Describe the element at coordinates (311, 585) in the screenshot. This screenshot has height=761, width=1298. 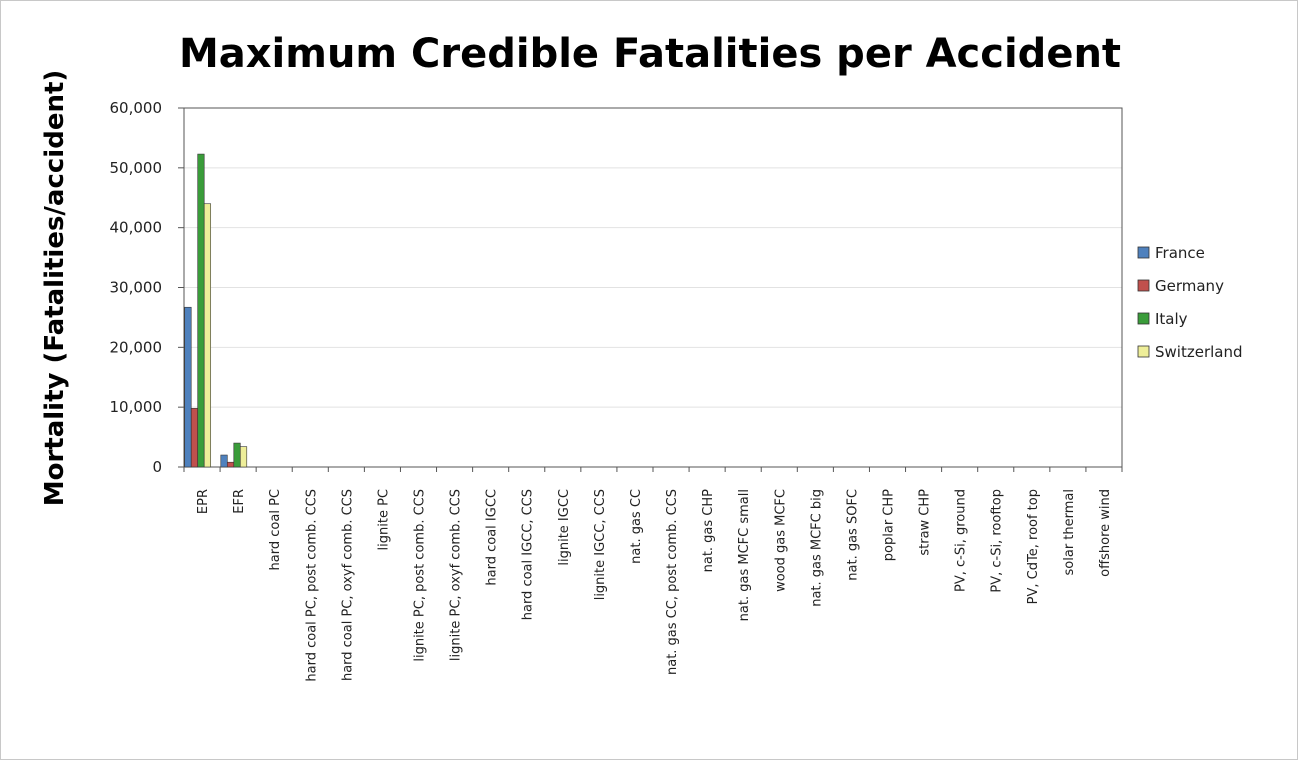
I see `x-tick-label: hard coal PC, post comb. CCS` at that location.